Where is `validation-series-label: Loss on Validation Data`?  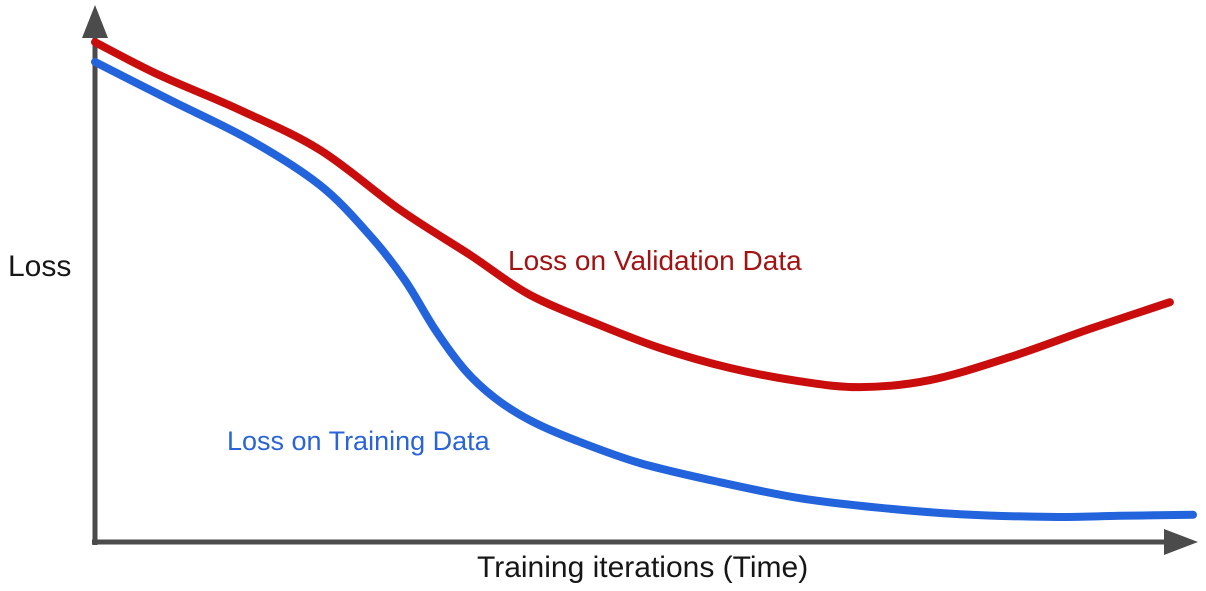
validation-series-label: Loss on Validation Data is located at coordinates (655, 260).